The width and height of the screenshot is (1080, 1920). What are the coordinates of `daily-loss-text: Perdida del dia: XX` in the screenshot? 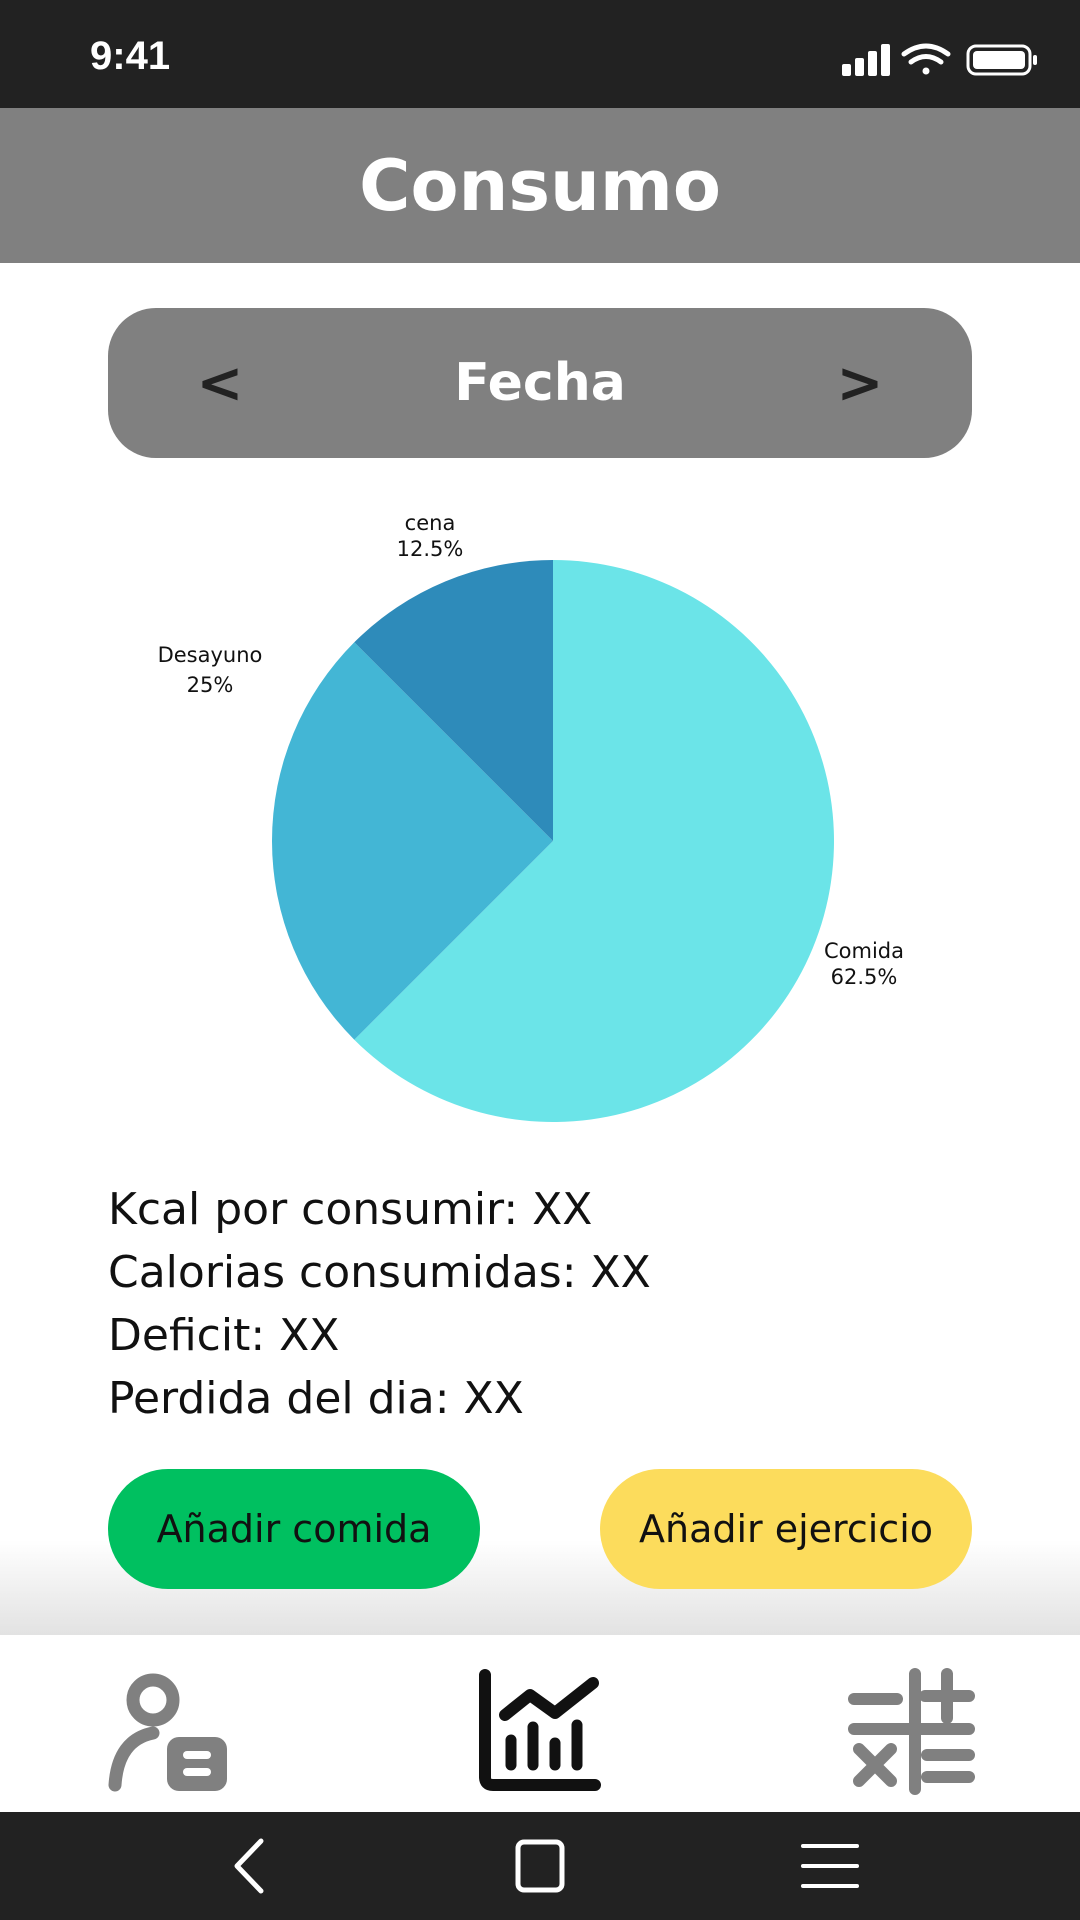 It's located at (316, 1398).